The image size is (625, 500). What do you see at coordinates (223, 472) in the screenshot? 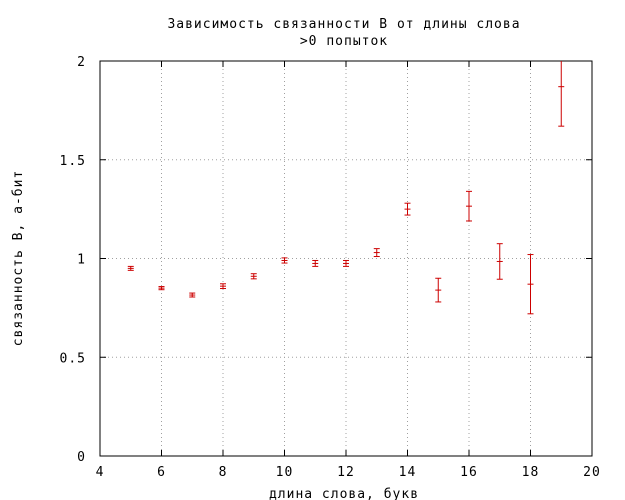
I see `x-tick-label: 8` at bounding box center [223, 472].